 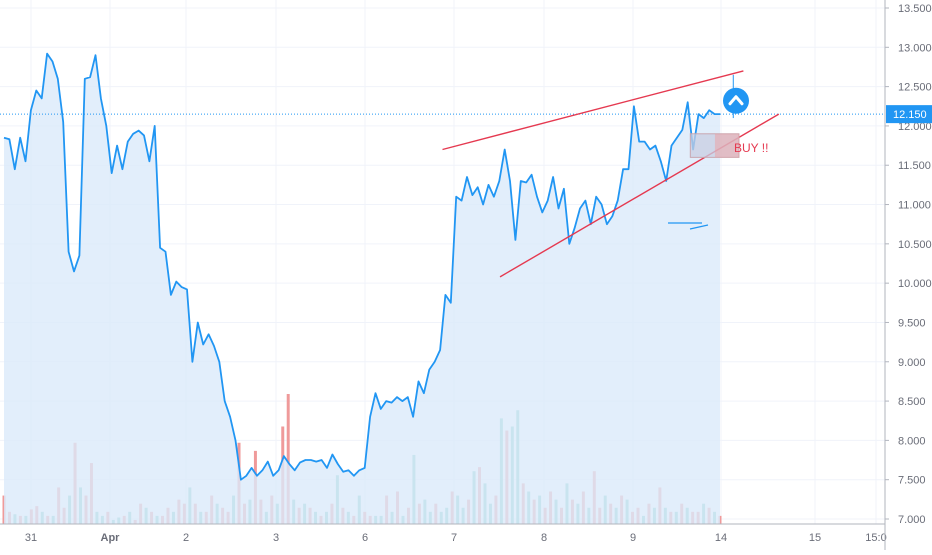 I want to click on volume-bar, so click(x=288, y=459).